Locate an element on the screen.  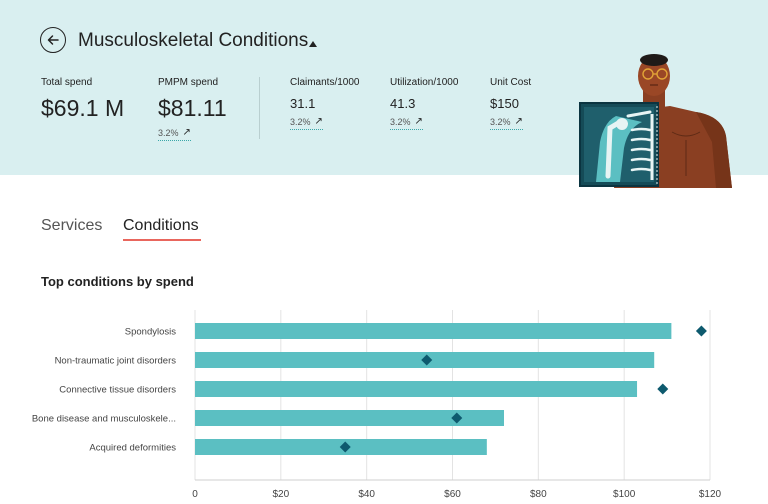
back-button is located at coordinates (53, 40).